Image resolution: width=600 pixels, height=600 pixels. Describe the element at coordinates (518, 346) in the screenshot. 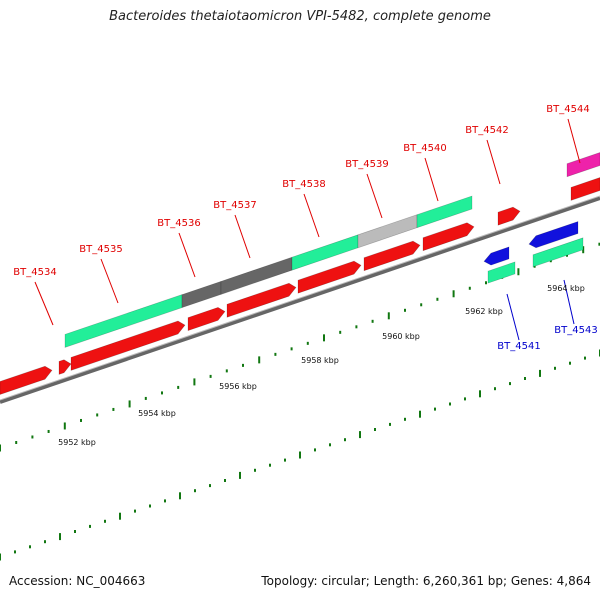

I see `gene-label-bt-4541: BT_4541` at that location.